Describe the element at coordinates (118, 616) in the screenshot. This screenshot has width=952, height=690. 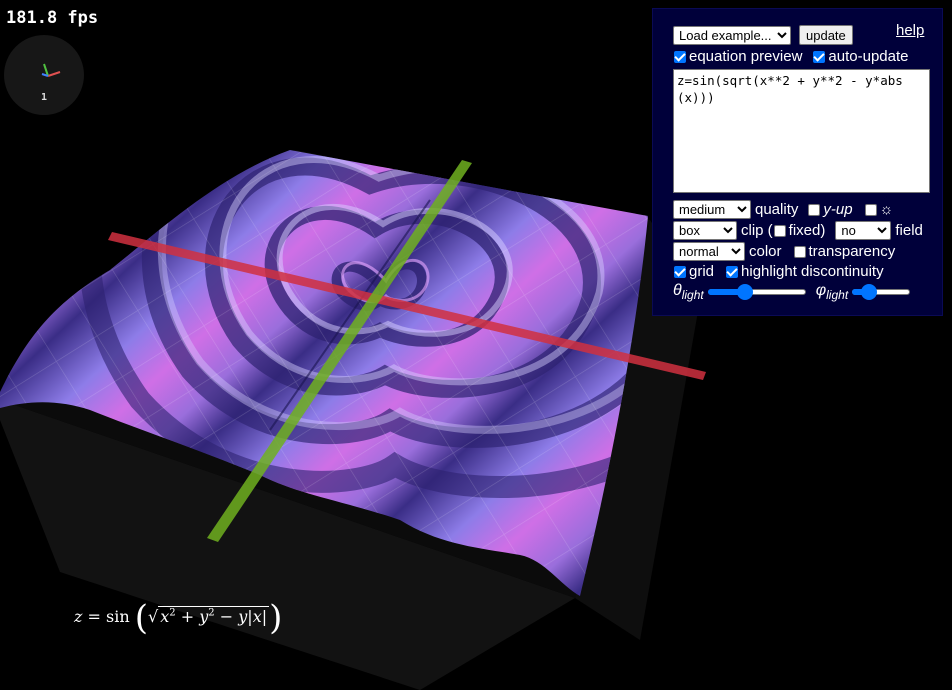
I see `formula-fn: sin` at that location.